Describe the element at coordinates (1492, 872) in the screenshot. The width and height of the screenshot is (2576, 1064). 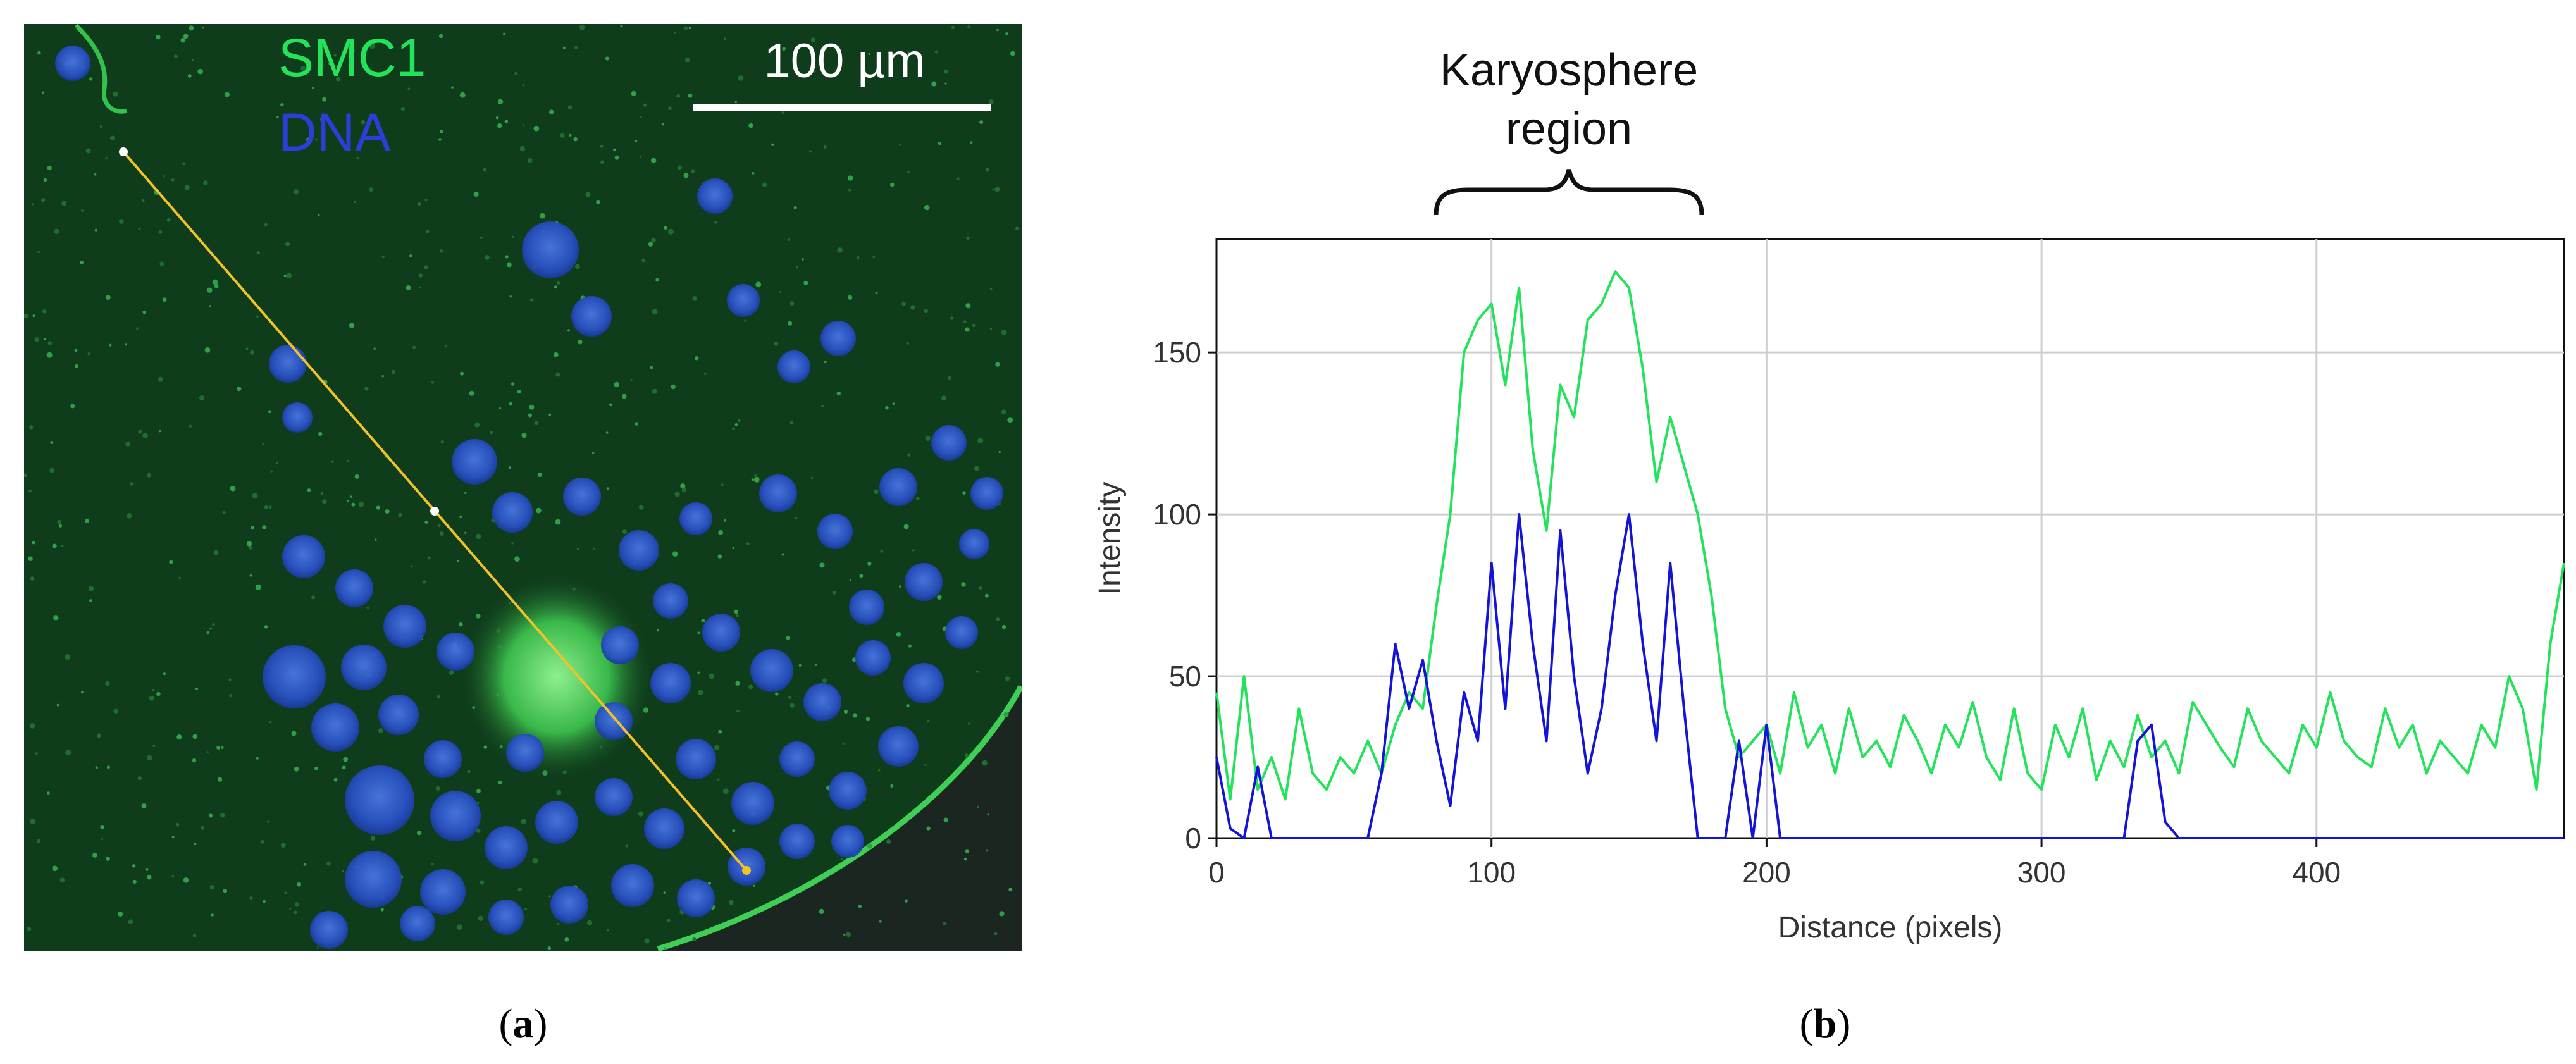
I see `x-tick-label: 100` at that location.